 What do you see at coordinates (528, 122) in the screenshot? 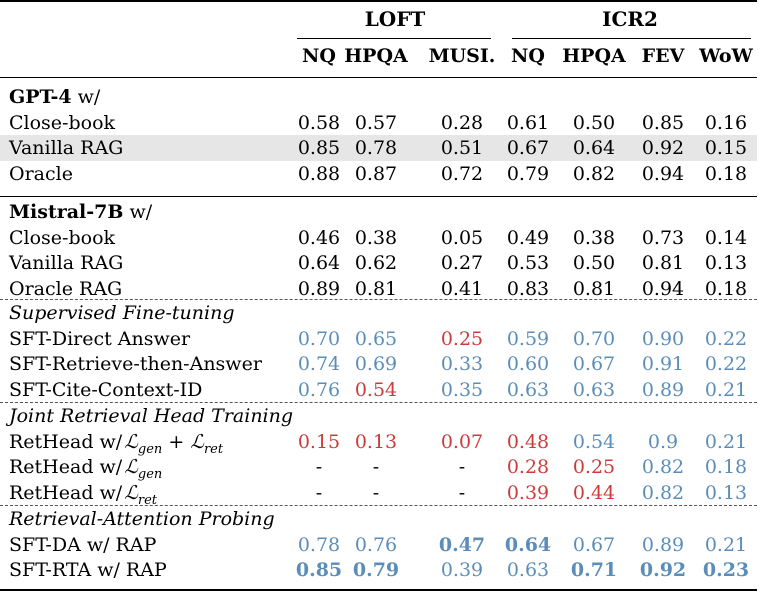
I see `table-cell: 0.61` at bounding box center [528, 122].